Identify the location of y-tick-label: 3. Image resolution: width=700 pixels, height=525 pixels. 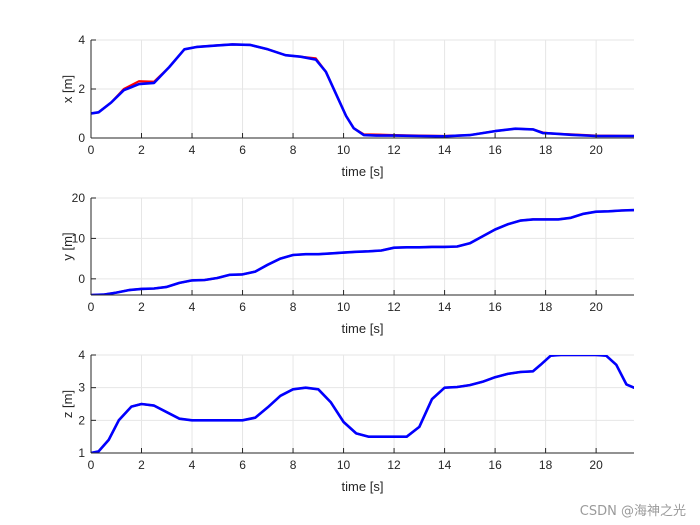
(81, 388).